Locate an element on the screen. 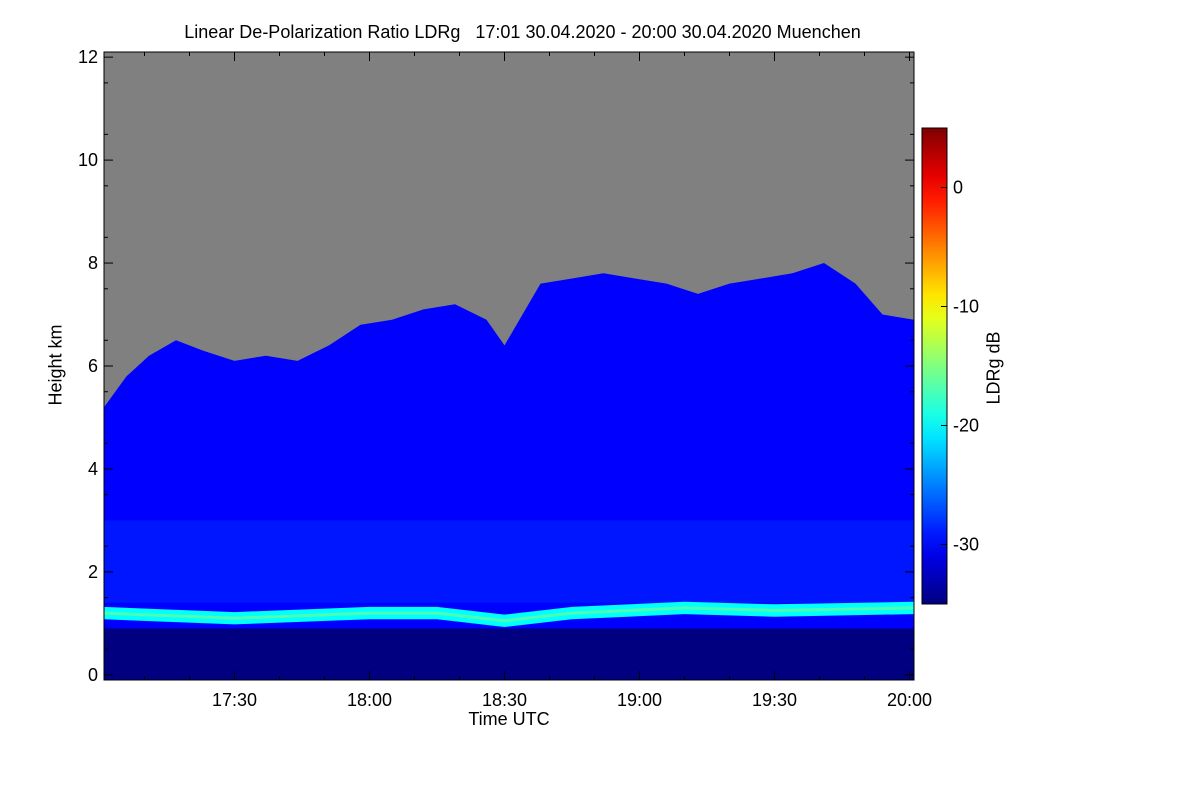 The width and height of the screenshot is (1200, 805). near-surface-layer is located at coordinates (509, 654).